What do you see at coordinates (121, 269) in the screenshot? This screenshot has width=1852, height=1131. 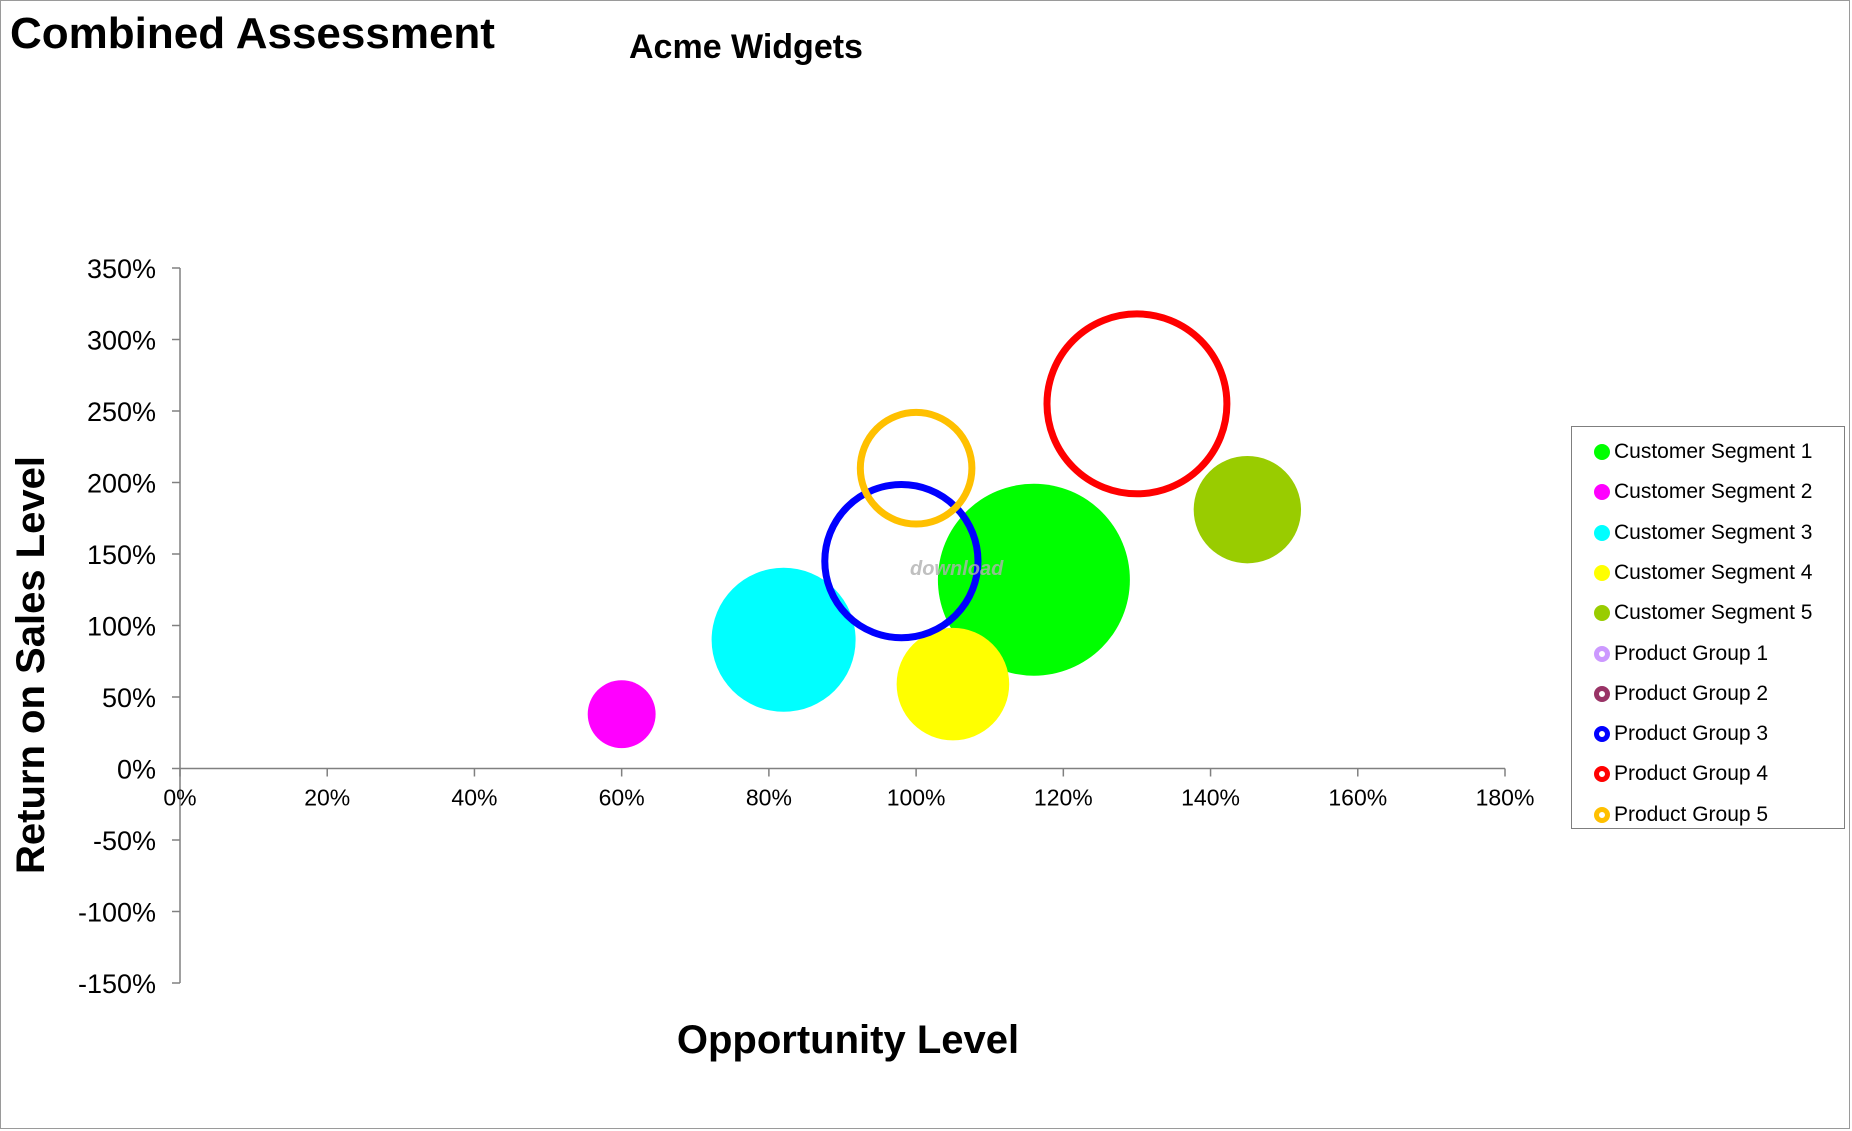 I see `y-tick-label: 350%` at bounding box center [121, 269].